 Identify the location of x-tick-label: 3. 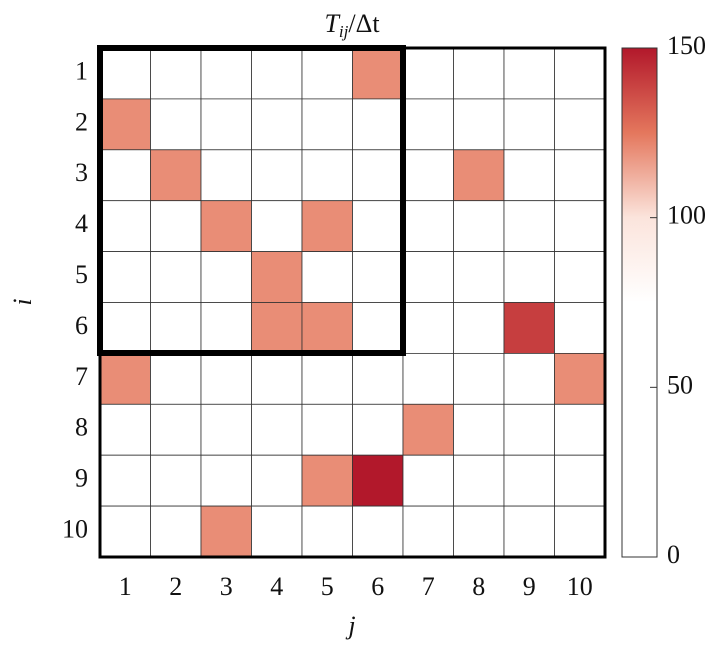
(226, 586).